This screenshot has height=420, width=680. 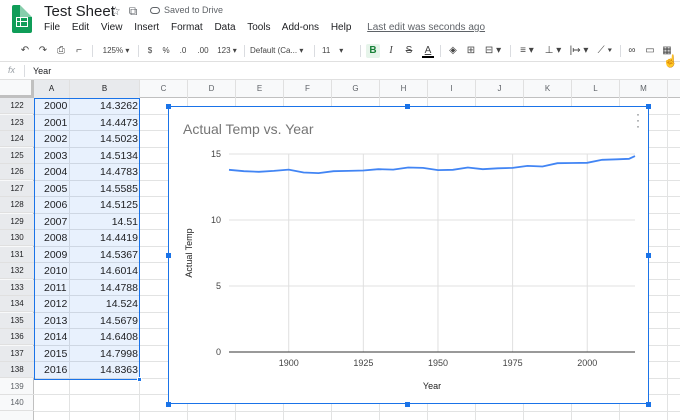 I want to click on borders-icon: ⊞, so click(x=471, y=50).